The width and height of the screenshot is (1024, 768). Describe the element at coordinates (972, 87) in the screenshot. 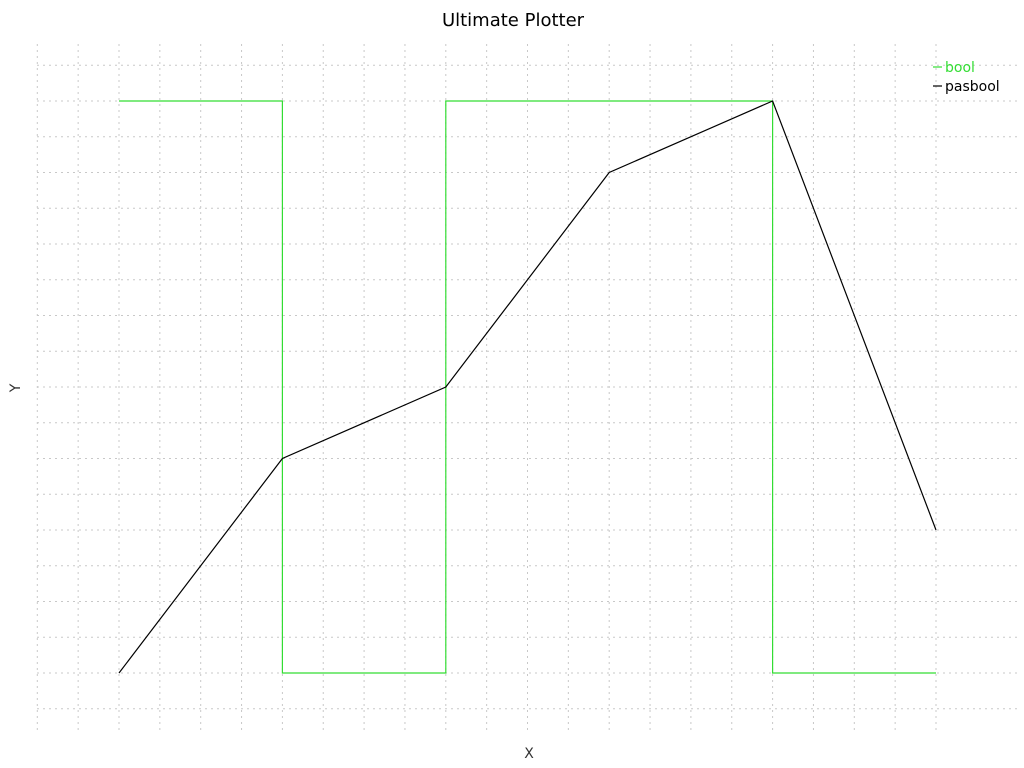

I see `legend-label-pasbool: pasbool` at that location.